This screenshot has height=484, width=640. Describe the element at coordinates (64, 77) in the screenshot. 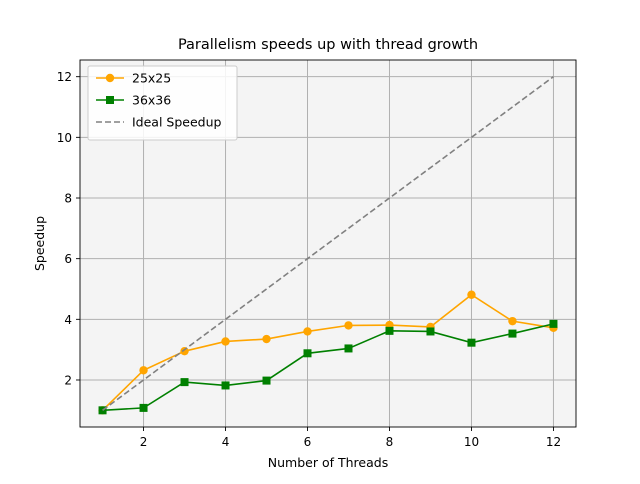

I see `y-tick-label: 12` at that location.